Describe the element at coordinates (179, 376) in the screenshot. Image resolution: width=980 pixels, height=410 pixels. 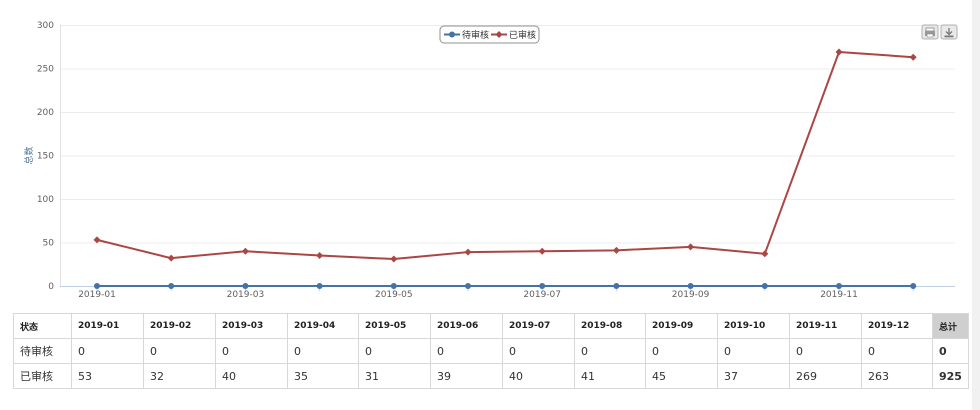
I see `table-cell: 32` at that location.